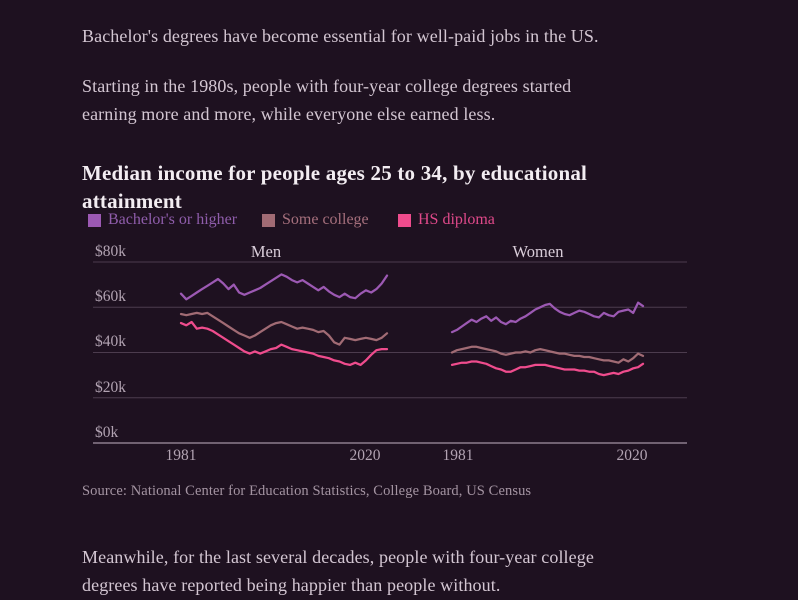 This screenshot has height=600, width=798. I want to click on x-tick-women-1981: 1981, so click(458, 455).